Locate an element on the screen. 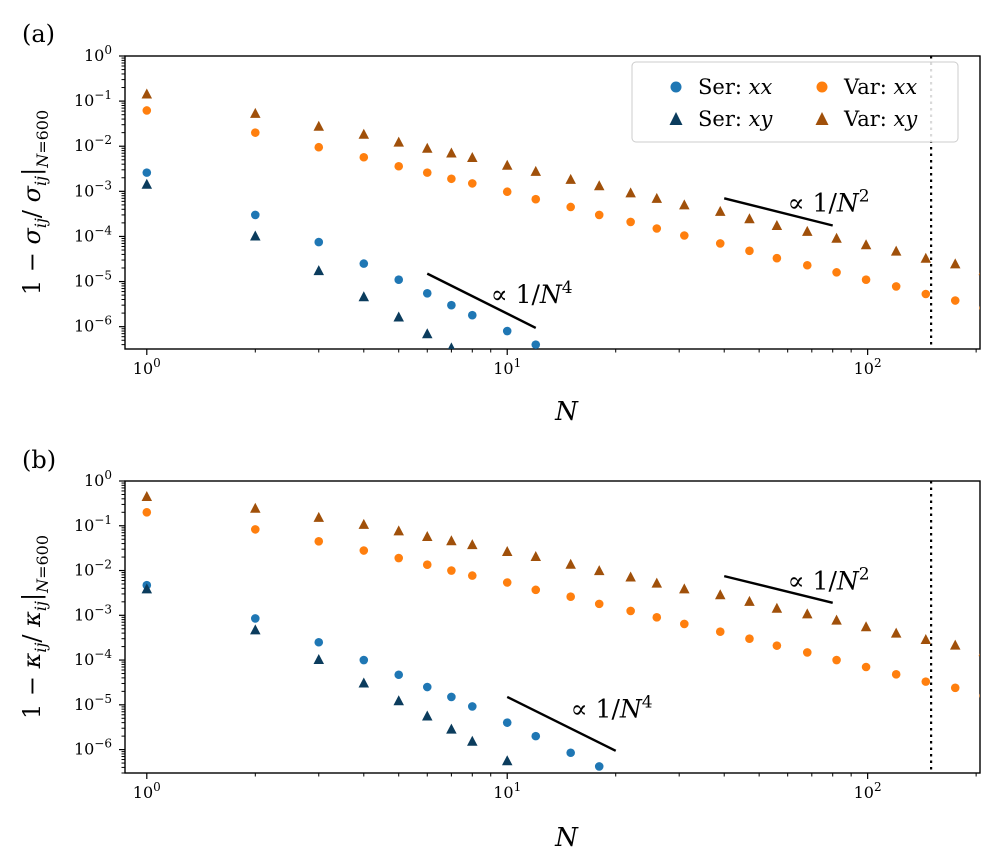 This screenshot has height=867, width=997. slope-guide-label: ∝ 1/N4 is located at coordinates (532, 293).